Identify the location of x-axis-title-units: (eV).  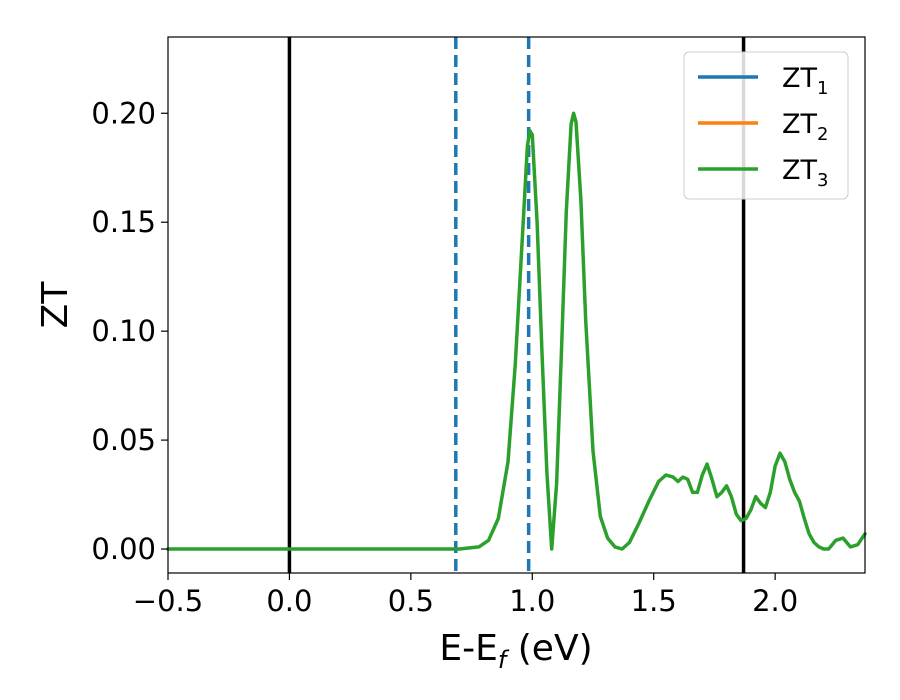
(549, 648).